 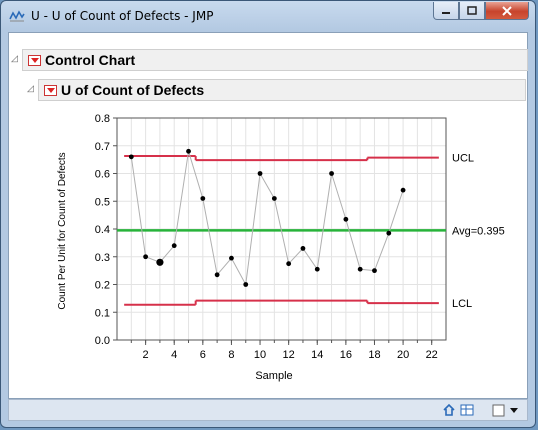 What do you see at coordinates (403, 355) in the screenshot?
I see `x-tick-label: 20` at bounding box center [403, 355].